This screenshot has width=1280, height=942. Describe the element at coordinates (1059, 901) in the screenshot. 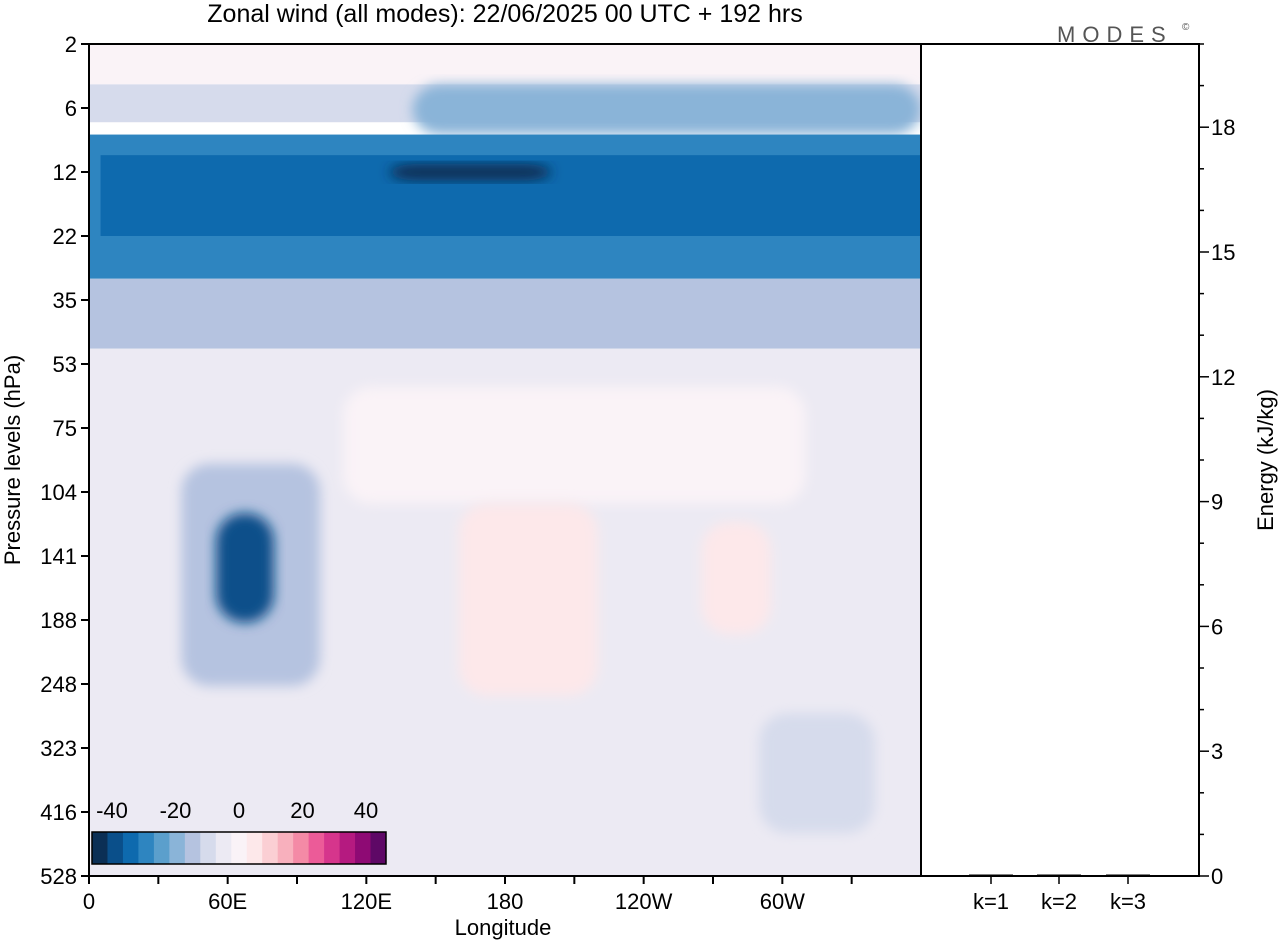

I see `energy-category-label: k=2` at that location.